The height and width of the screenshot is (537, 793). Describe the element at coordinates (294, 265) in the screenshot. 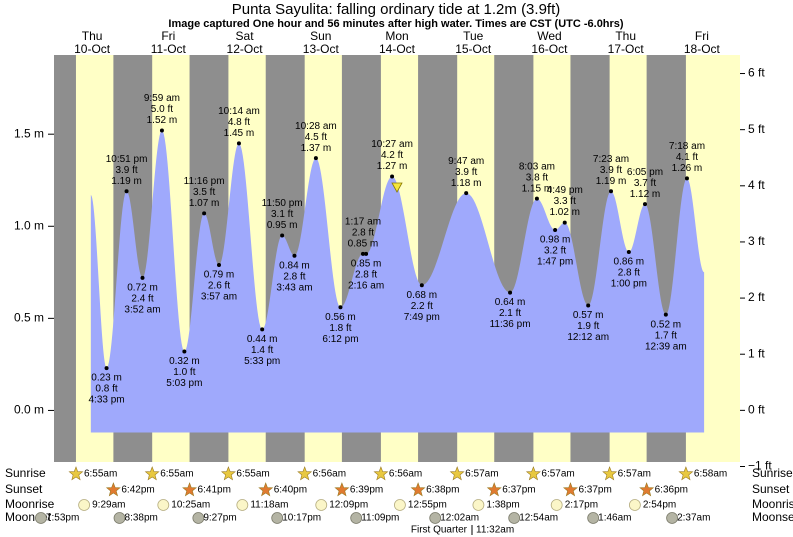

I see `extreme-label: 0.84 m` at that location.